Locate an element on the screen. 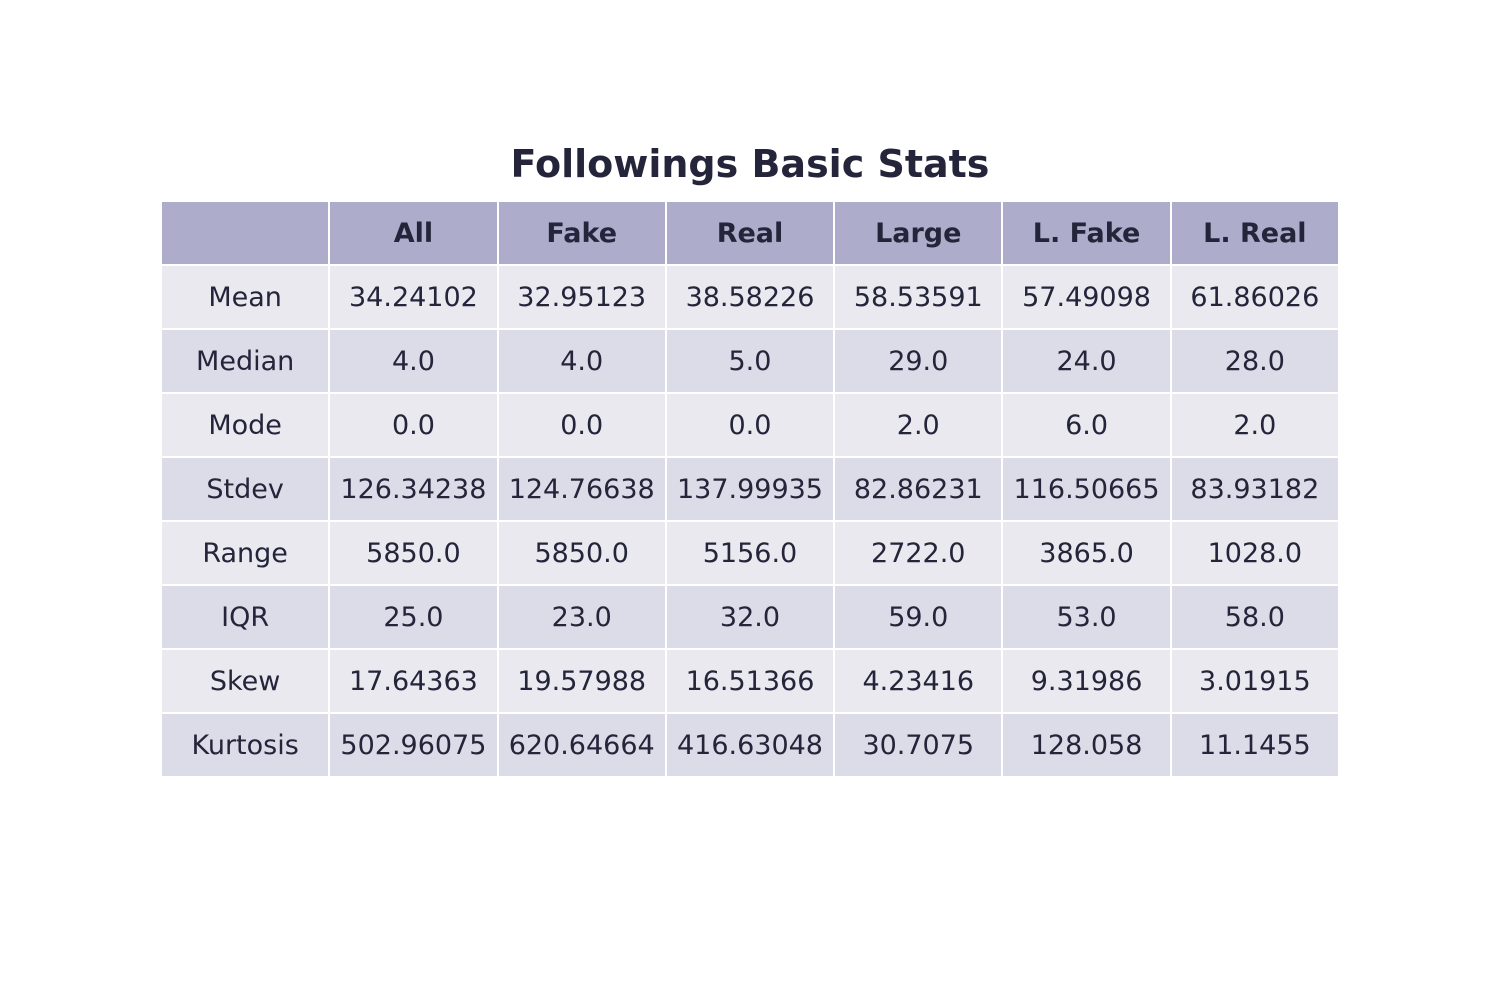  value-cell: 58.0 is located at coordinates (1255, 617).